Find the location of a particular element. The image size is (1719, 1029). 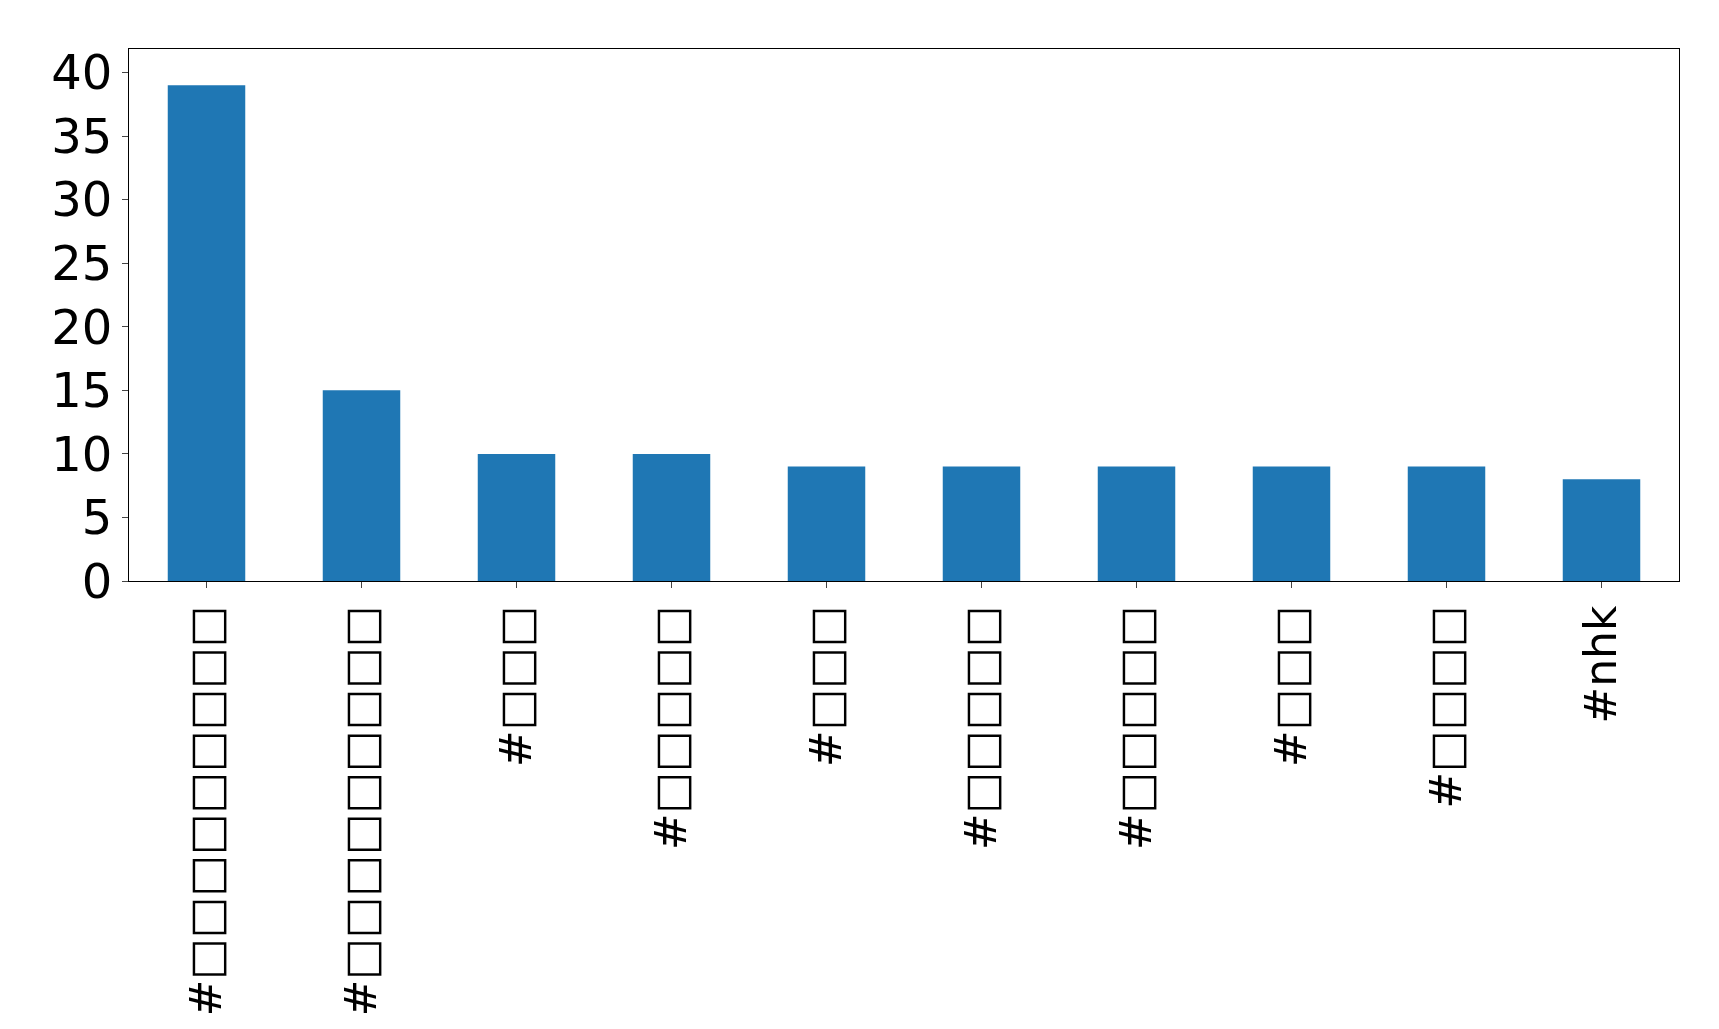

y-tick-label: 20 is located at coordinates (82, 326).